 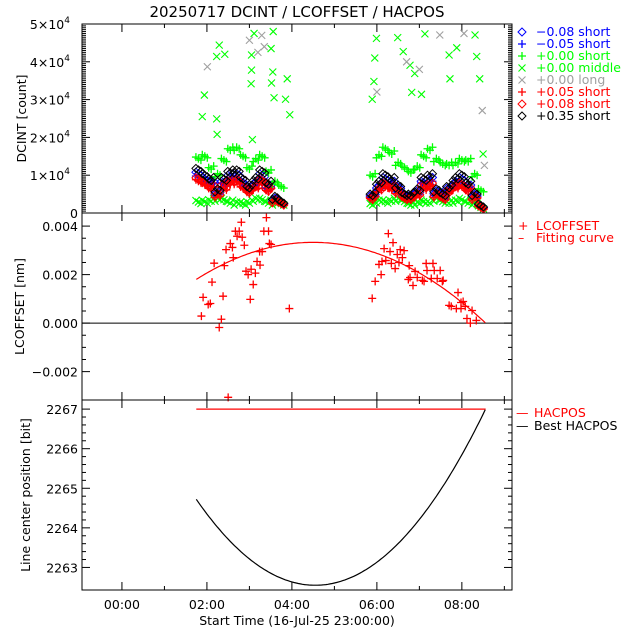 I want to click on y-tick-label: −0.002, so click(x=55, y=372).